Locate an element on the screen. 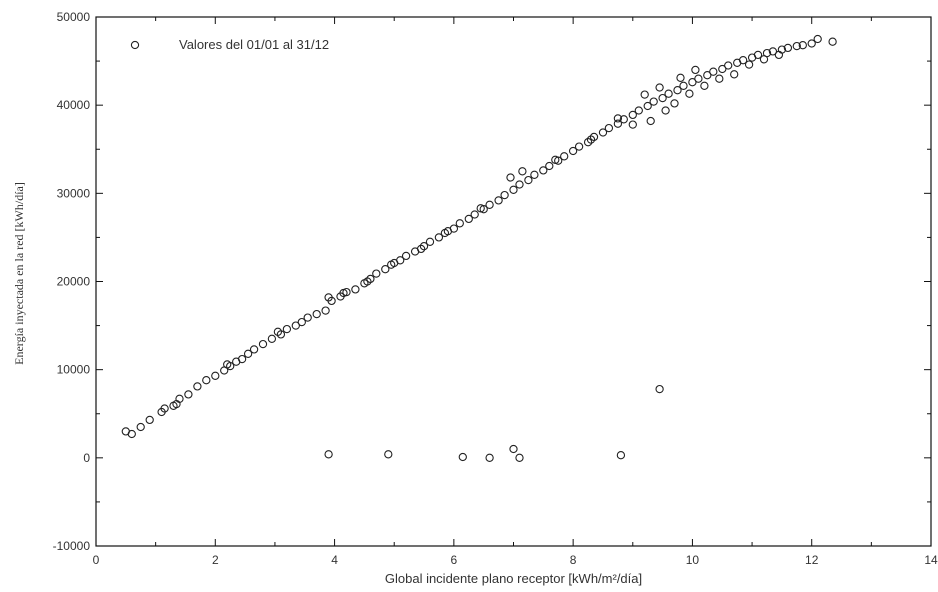 The height and width of the screenshot is (592, 938). x-tick-label: 6 is located at coordinates (454, 560).